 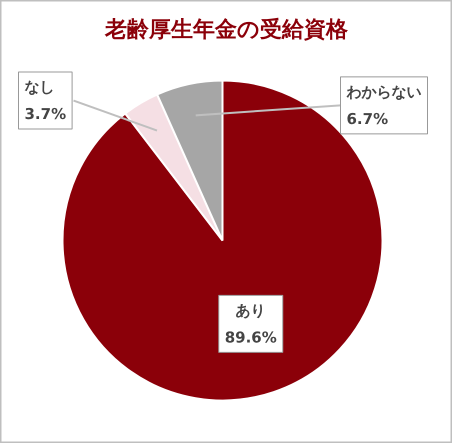 What do you see at coordinates (384, 91) in the screenshot?
I see `slice-label: わからない` at bounding box center [384, 91].